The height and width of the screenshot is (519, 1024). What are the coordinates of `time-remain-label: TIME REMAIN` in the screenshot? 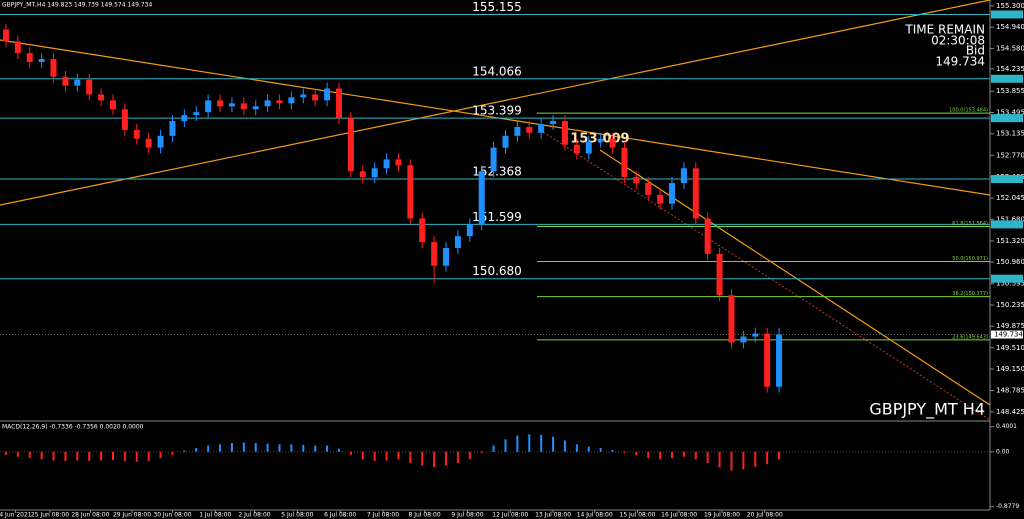 It's located at (944, 30).